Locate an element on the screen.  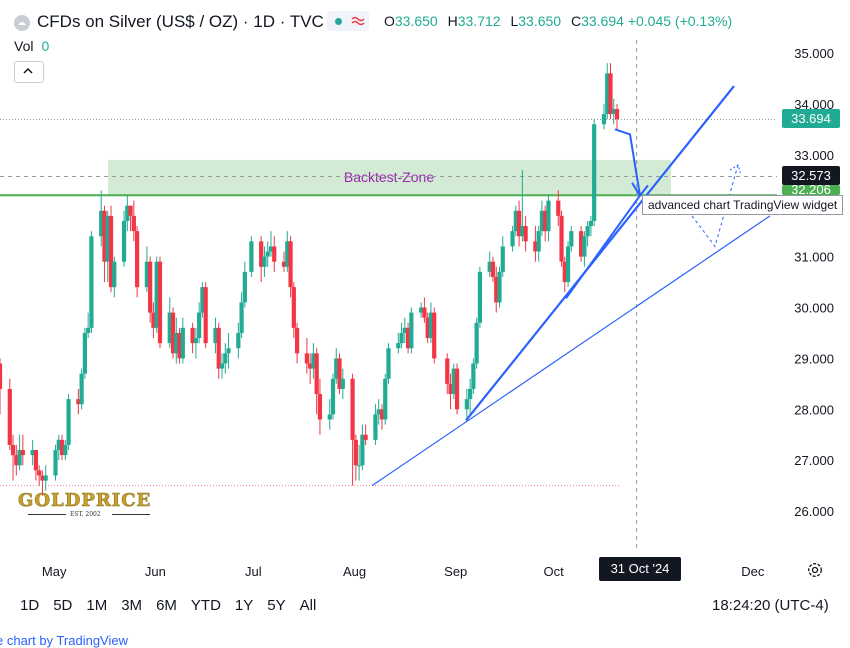
range-button-ytd: YTD is located at coordinates (205, 605).